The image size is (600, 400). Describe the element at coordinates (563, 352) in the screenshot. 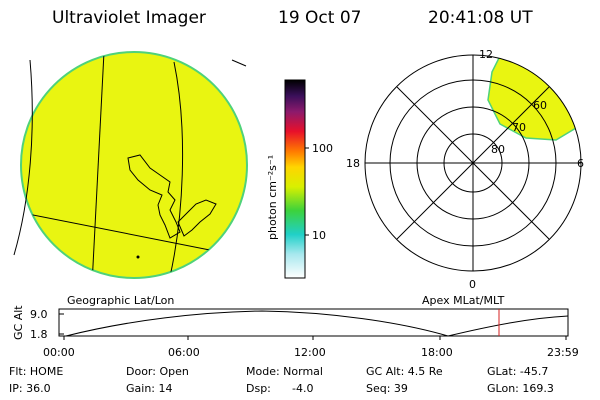

I see `time-tick: 23:59` at that location.